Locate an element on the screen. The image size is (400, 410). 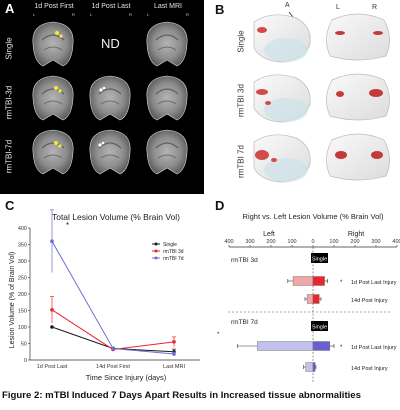
x-tick-label: 0 is located at coordinates (312, 242).